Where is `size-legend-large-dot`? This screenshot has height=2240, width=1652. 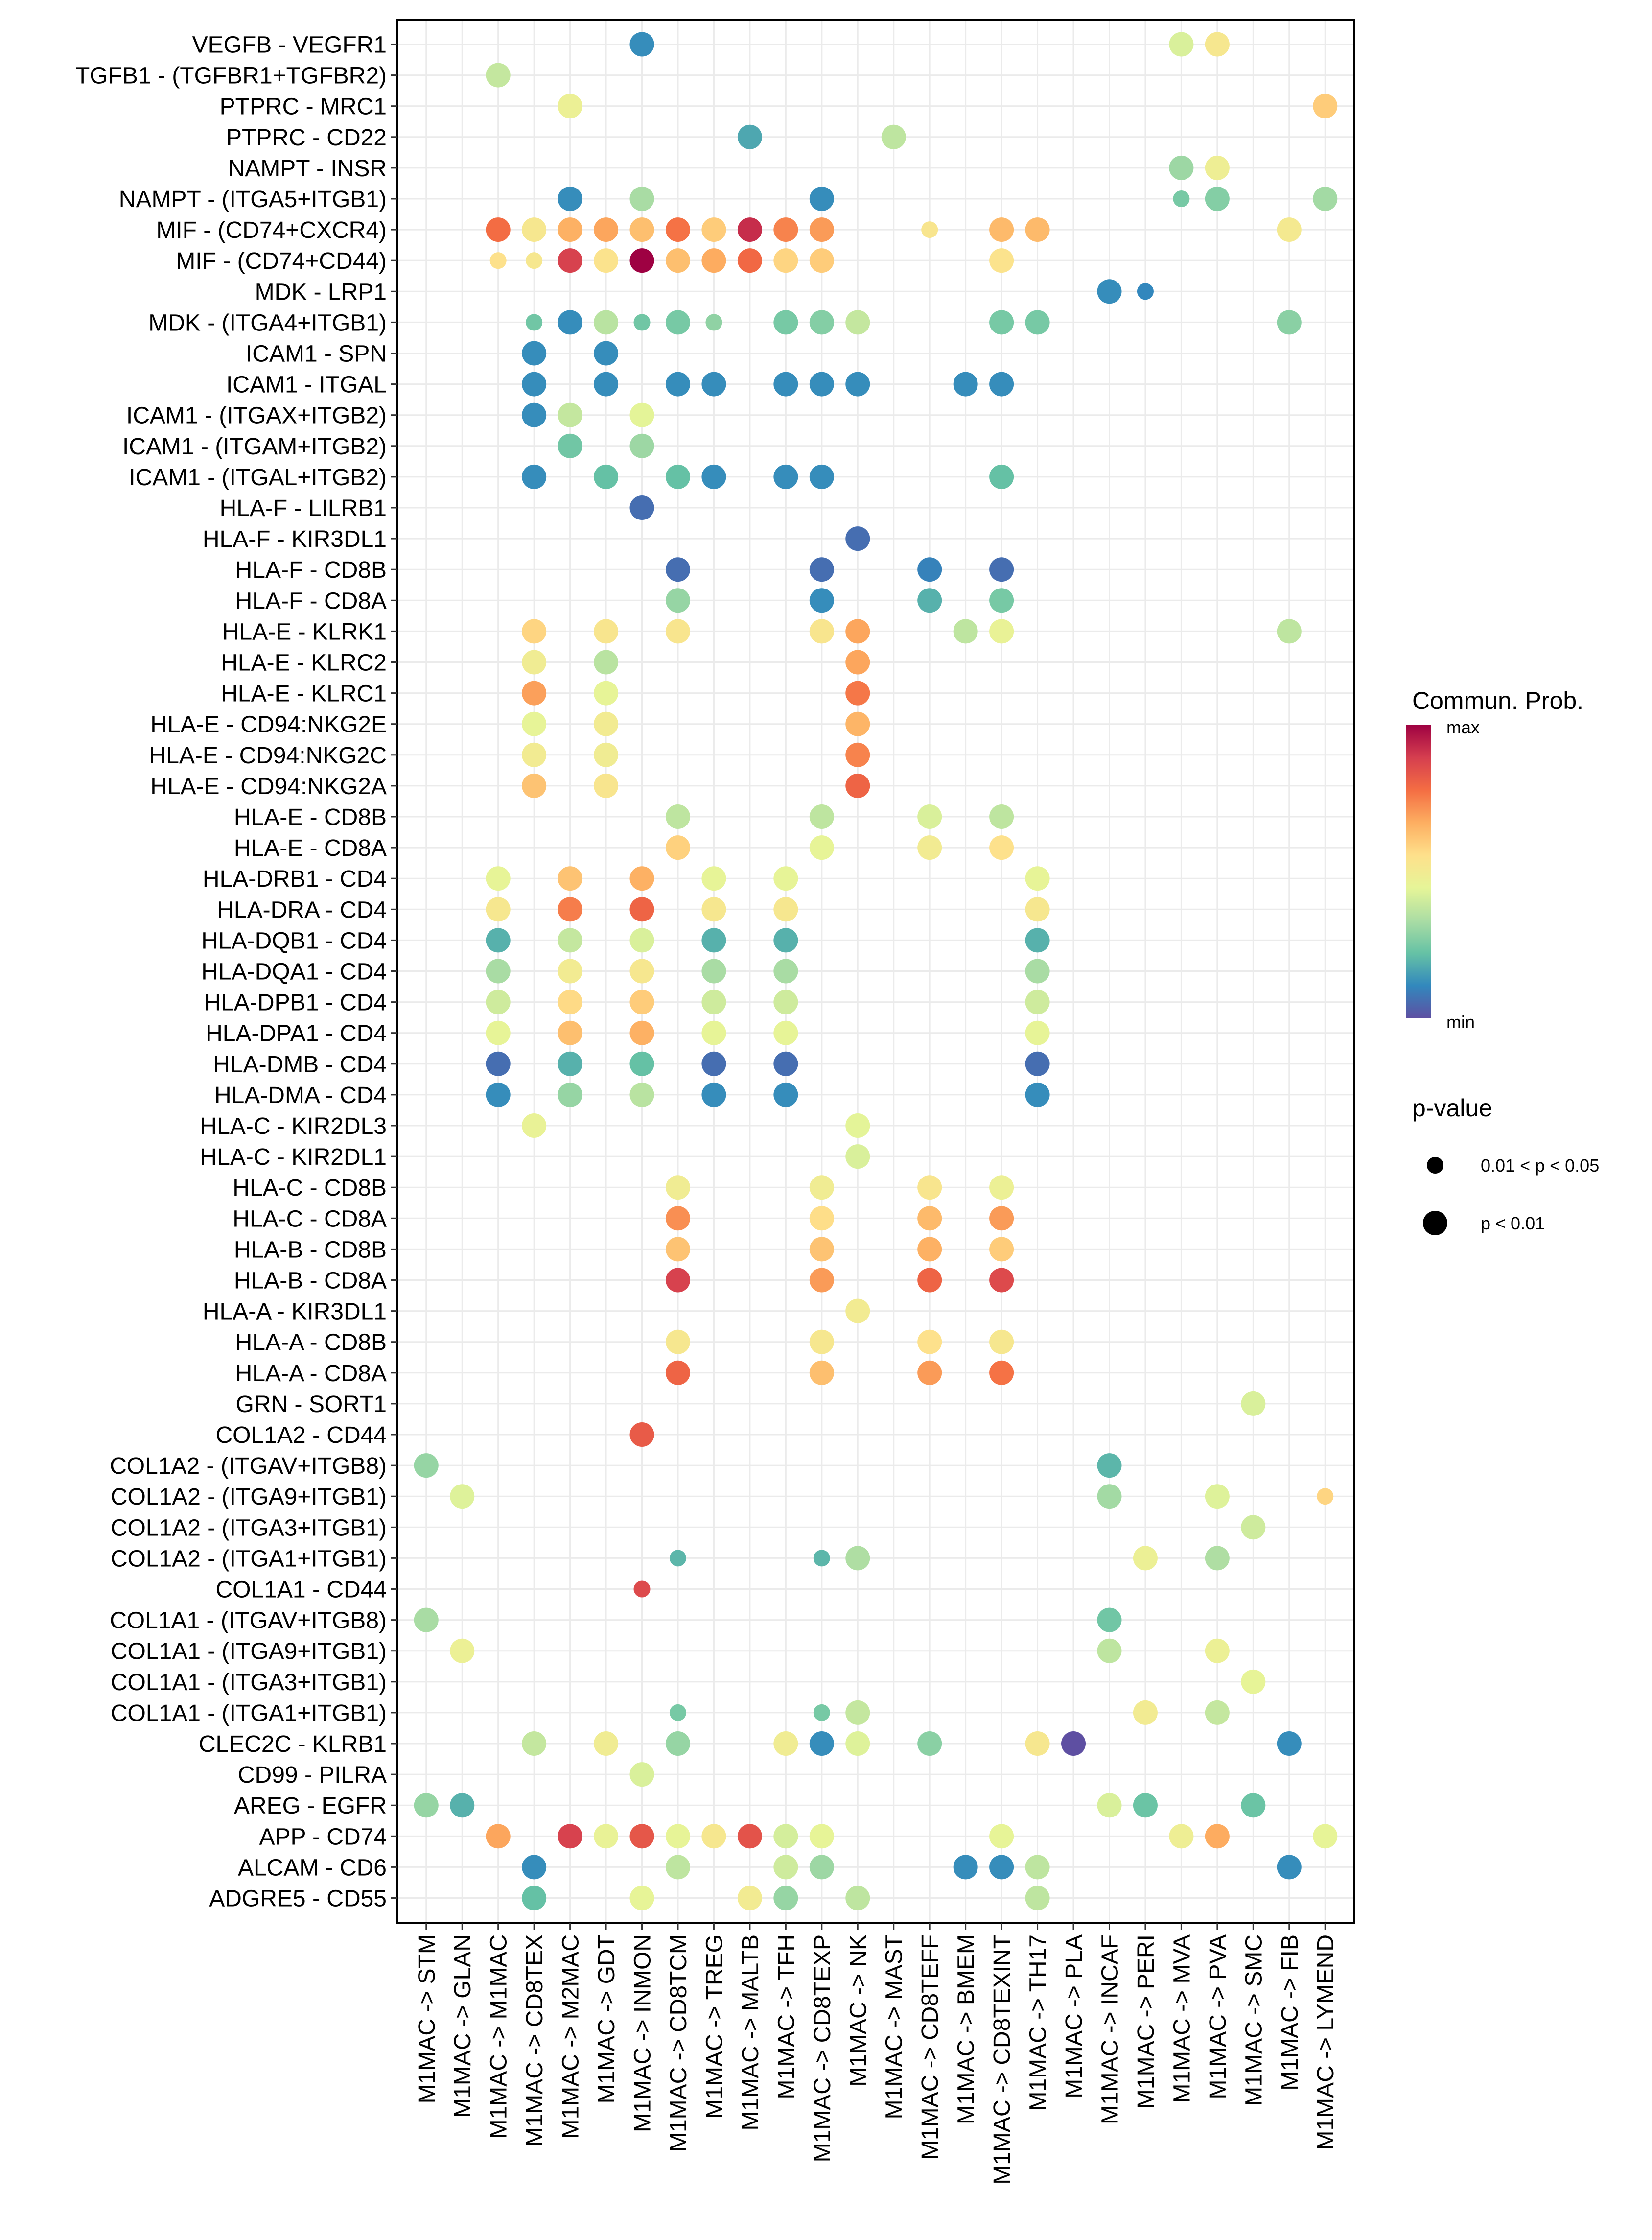
size-legend-large-dot is located at coordinates (1435, 1223).